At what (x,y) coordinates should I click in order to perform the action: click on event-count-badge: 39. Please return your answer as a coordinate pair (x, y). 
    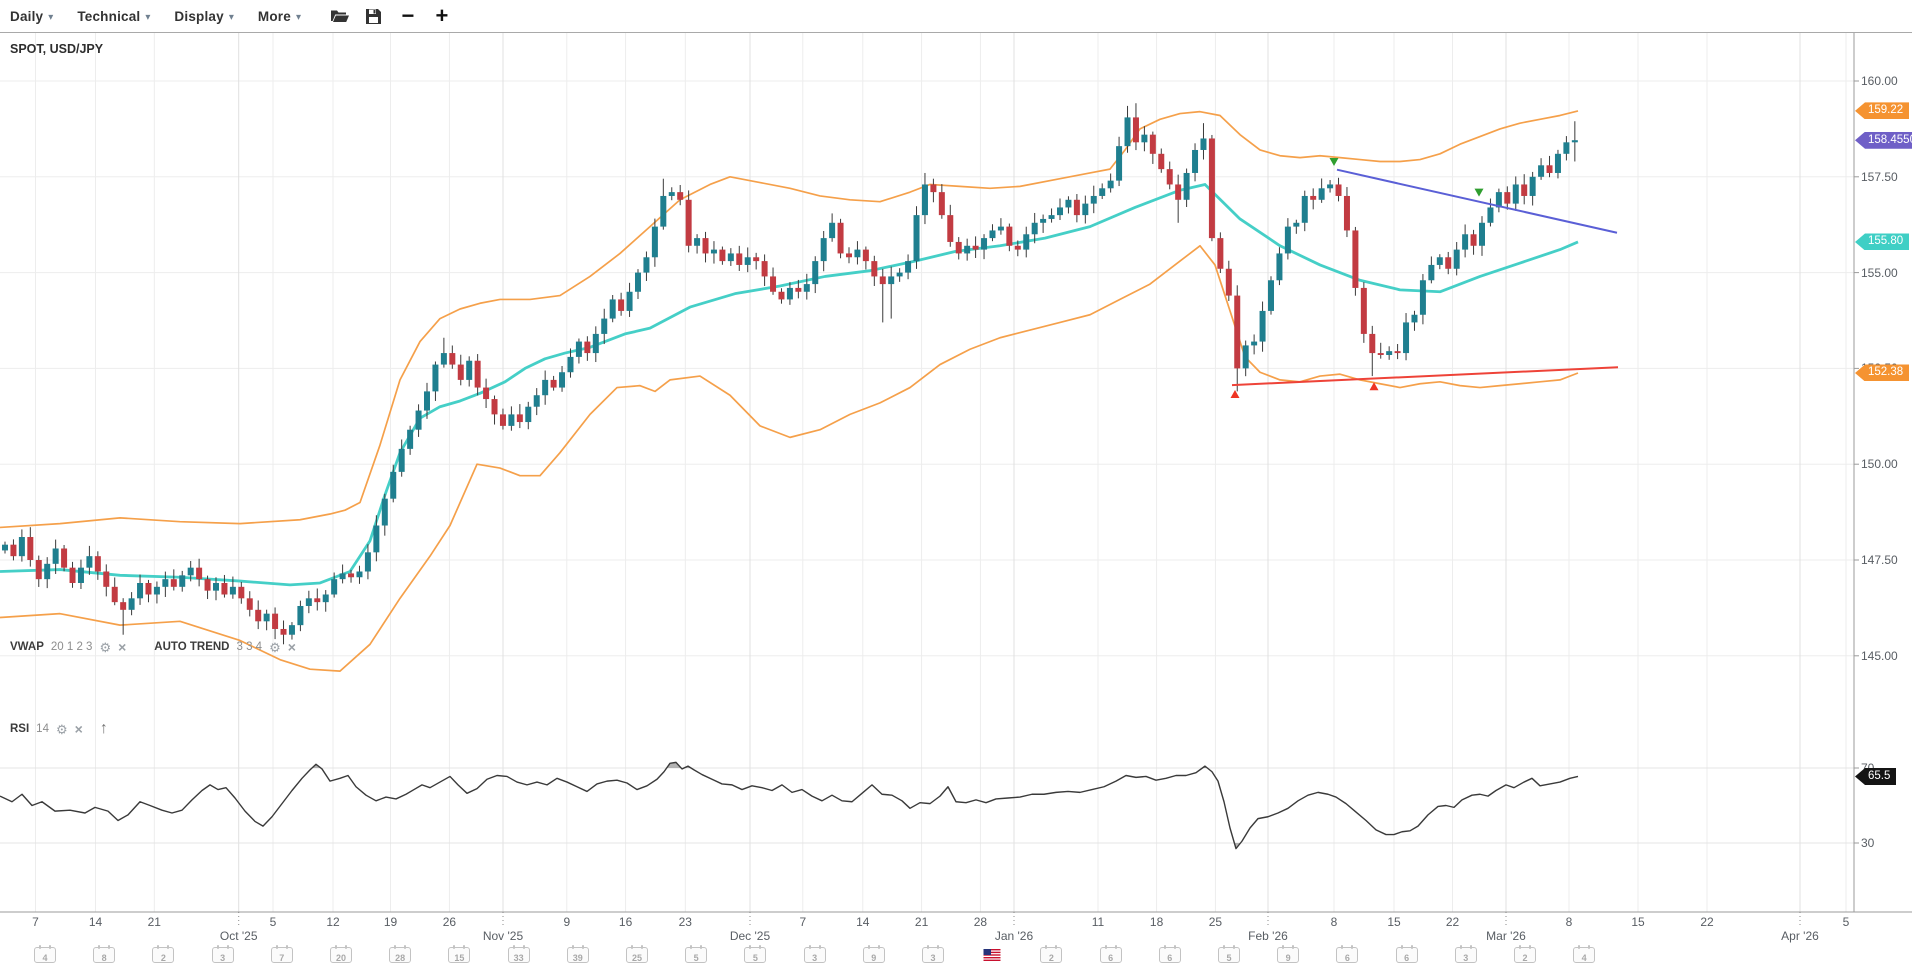
    Looking at the image, I should click on (577, 954).